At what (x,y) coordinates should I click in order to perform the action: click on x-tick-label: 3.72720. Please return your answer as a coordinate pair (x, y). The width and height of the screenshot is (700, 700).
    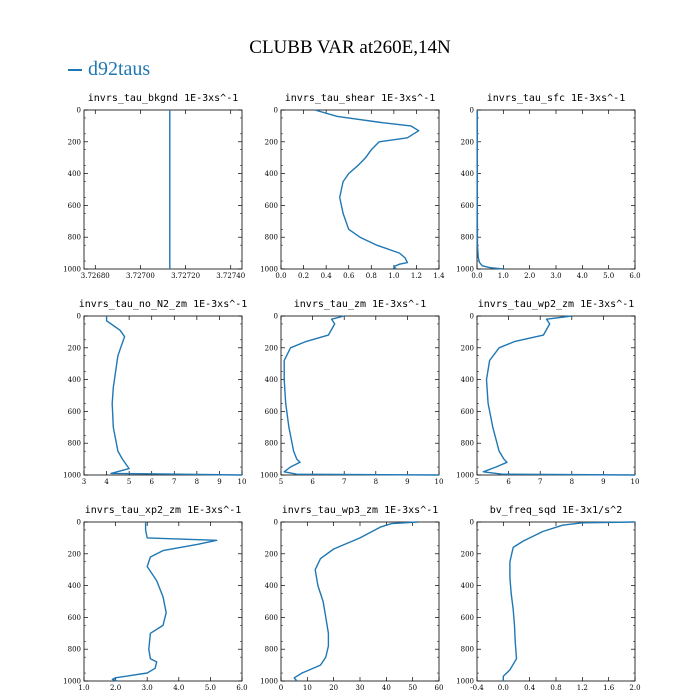
    Looking at the image, I should click on (185, 276).